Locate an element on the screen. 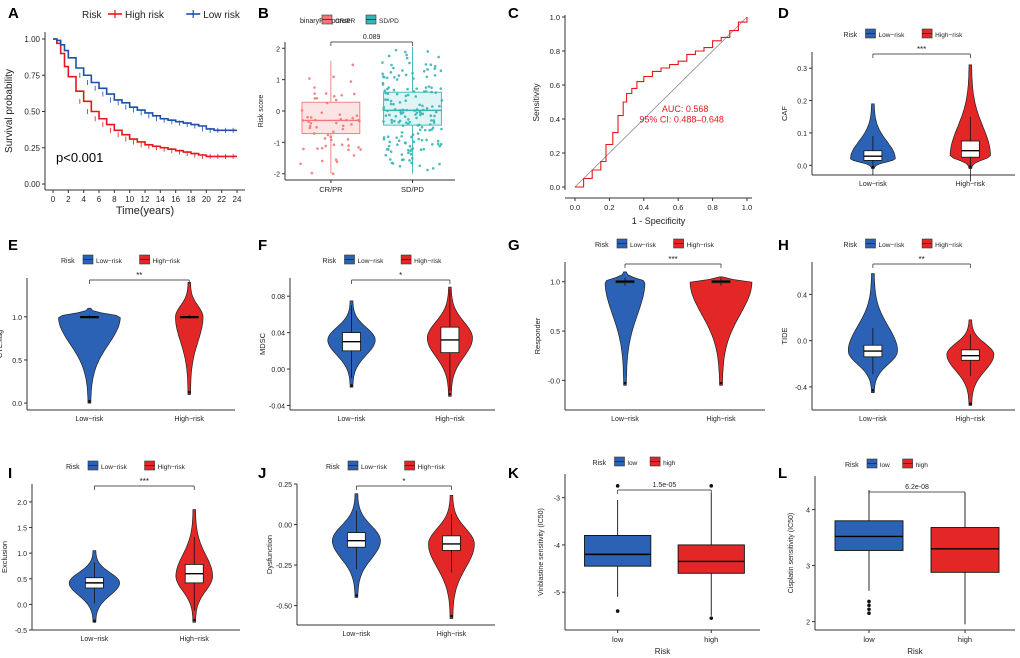 This screenshot has width=1020, height=658. y-tick-label: 0.4 is located at coordinates (555, 119).